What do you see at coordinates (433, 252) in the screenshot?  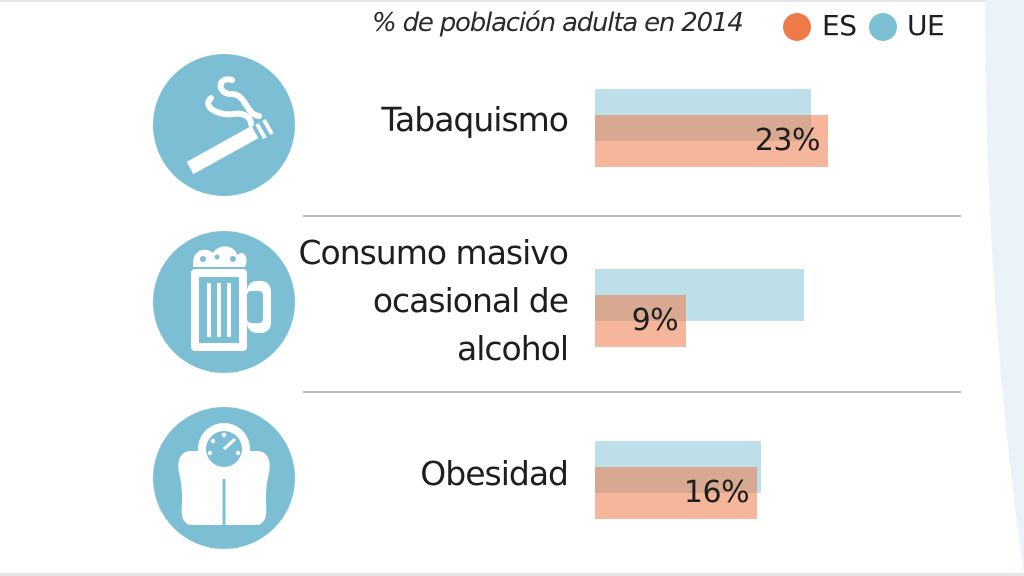 I see `category-label-line: Consumo masivo` at bounding box center [433, 252].